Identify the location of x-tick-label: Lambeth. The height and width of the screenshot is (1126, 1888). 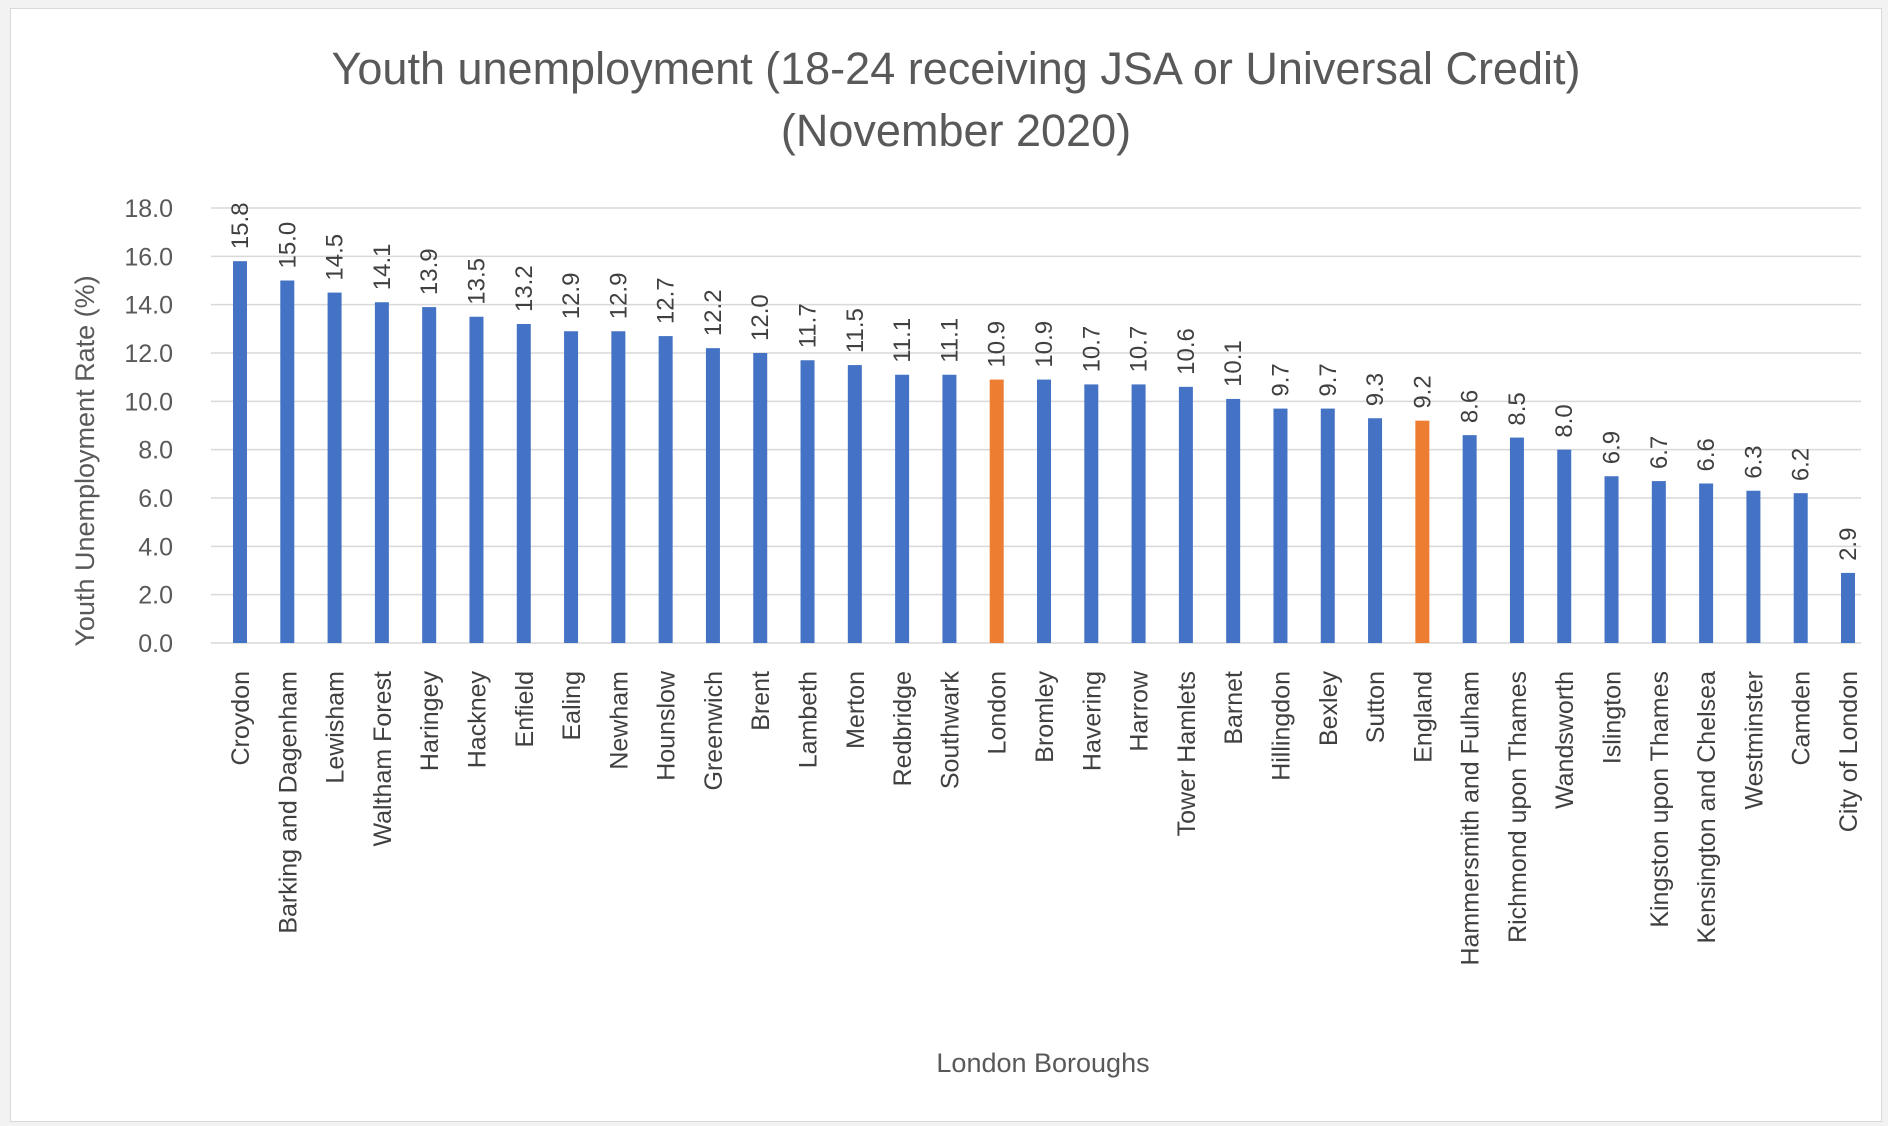
(809, 719).